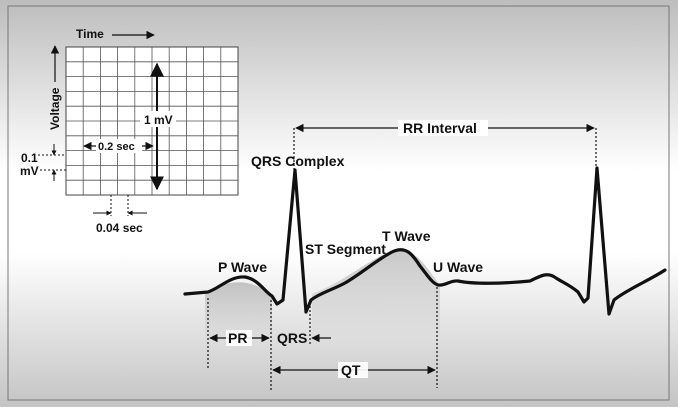  I want to click on u-wave-label: U Wave, so click(458, 267).